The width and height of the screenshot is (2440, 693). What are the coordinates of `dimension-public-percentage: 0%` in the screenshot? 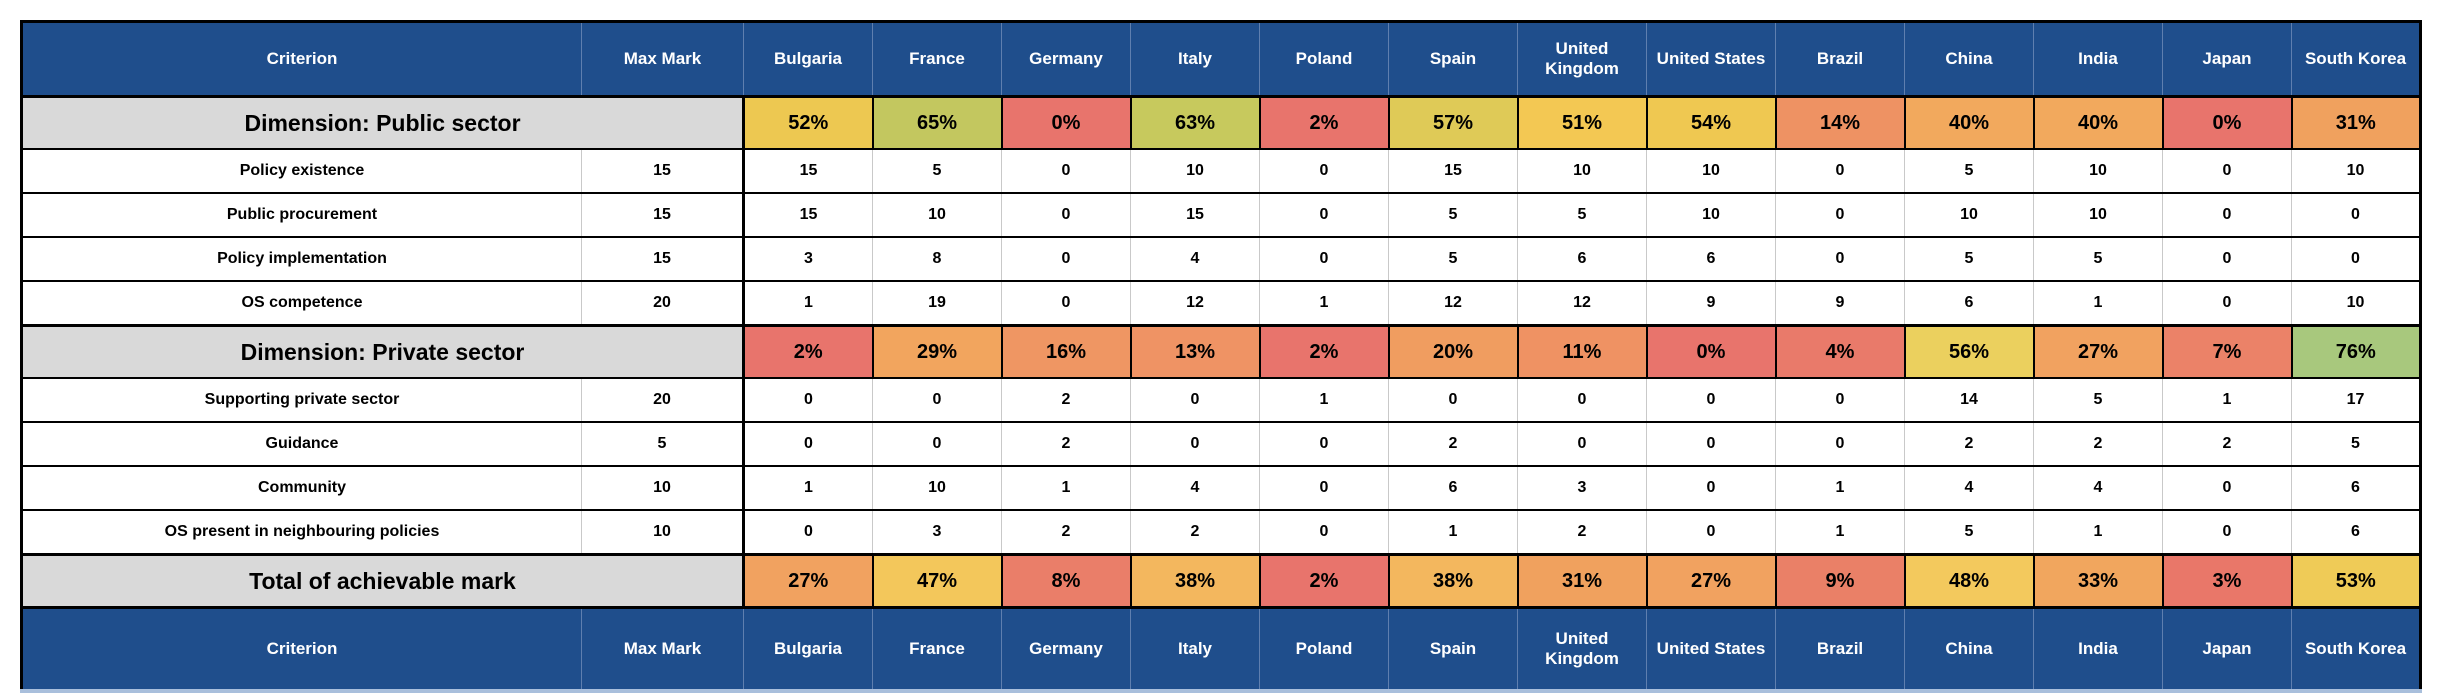 It's located at (2226, 122).